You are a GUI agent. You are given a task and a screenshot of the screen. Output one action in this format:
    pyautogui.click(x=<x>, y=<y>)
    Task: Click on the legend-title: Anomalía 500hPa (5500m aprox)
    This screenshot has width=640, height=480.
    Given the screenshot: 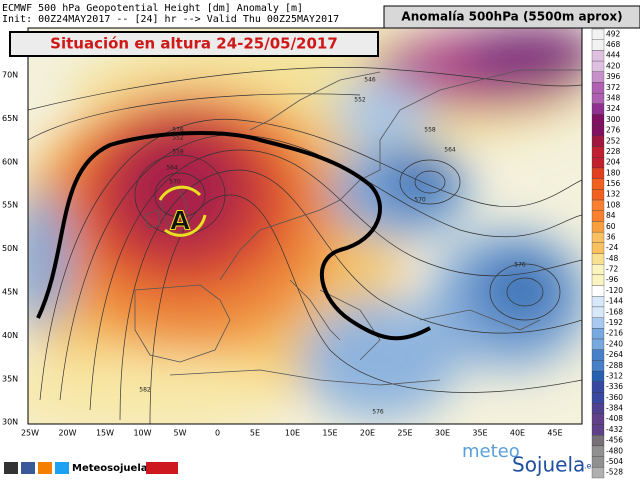 What is the action you would take?
    pyautogui.click(x=511, y=17)
    